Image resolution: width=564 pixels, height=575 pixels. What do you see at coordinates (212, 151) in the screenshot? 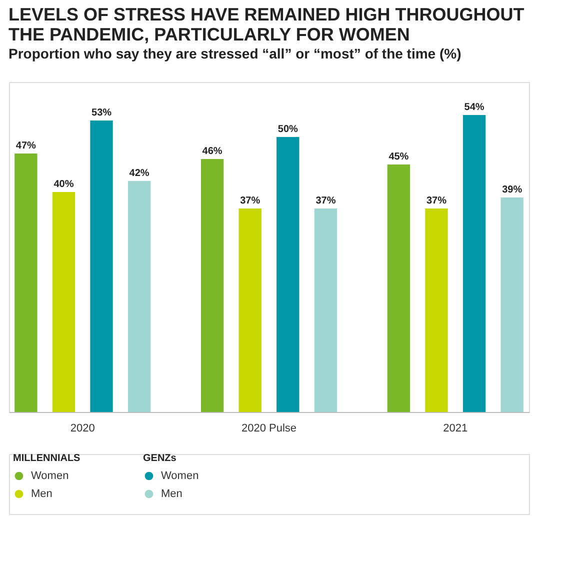
I see `data-label: 46%` at bounding box center [212, 151].